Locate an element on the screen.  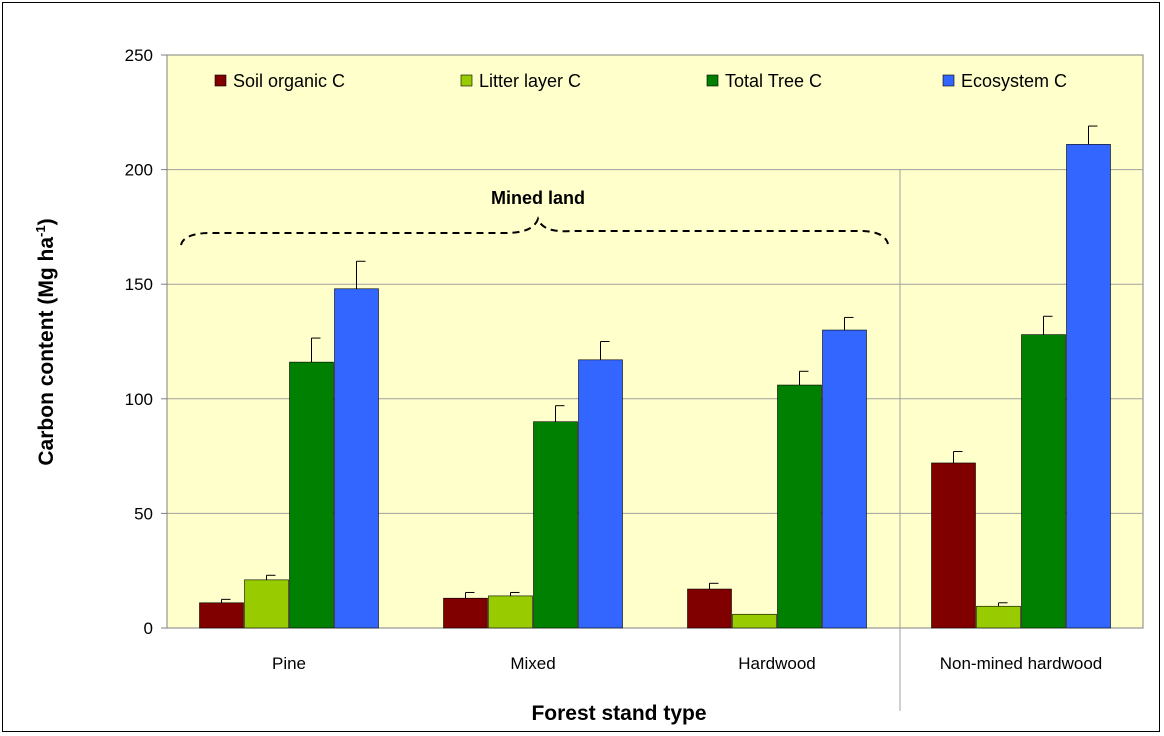
y-axis-title-main: Carbon content (Mg ha is located at coordinates (46, 351).